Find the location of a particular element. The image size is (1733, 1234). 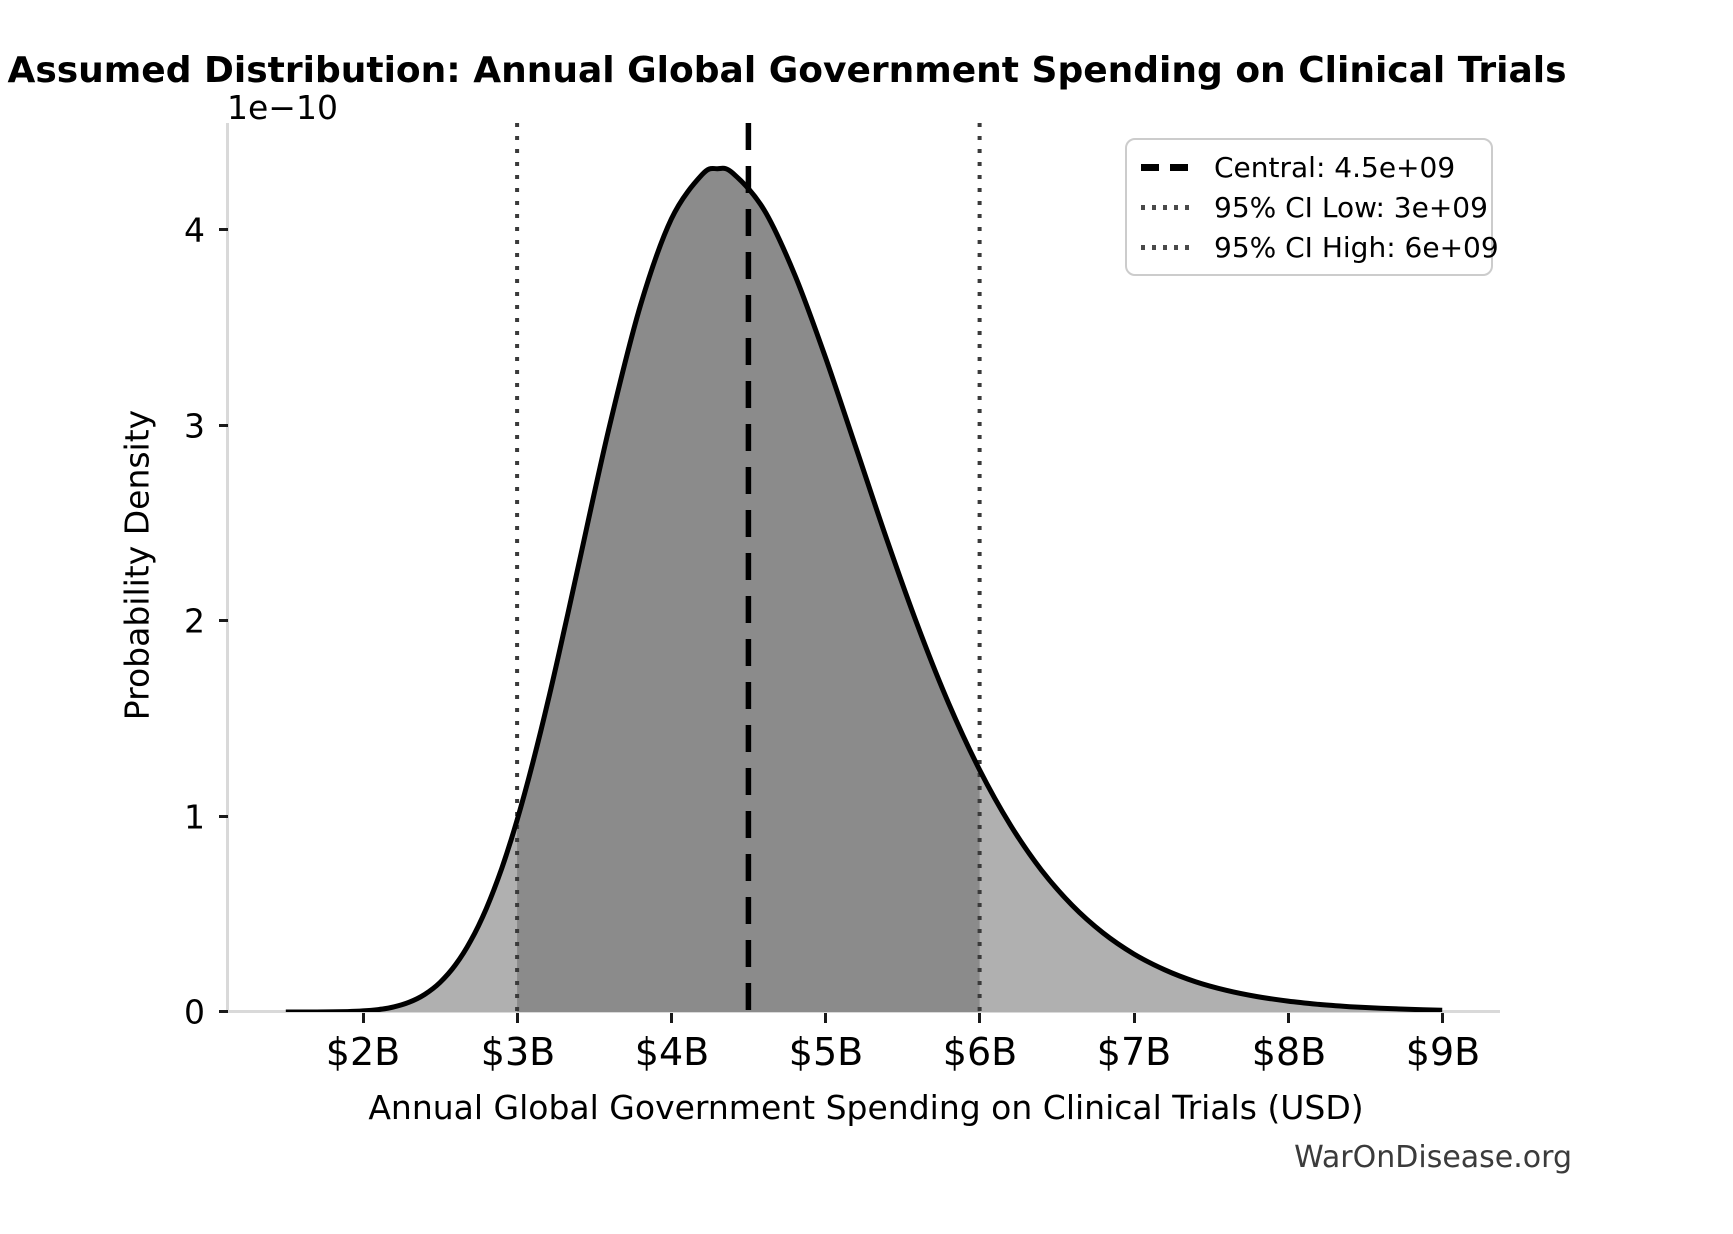

x-tick-label: $3B is located at coordinates (518, 1052).